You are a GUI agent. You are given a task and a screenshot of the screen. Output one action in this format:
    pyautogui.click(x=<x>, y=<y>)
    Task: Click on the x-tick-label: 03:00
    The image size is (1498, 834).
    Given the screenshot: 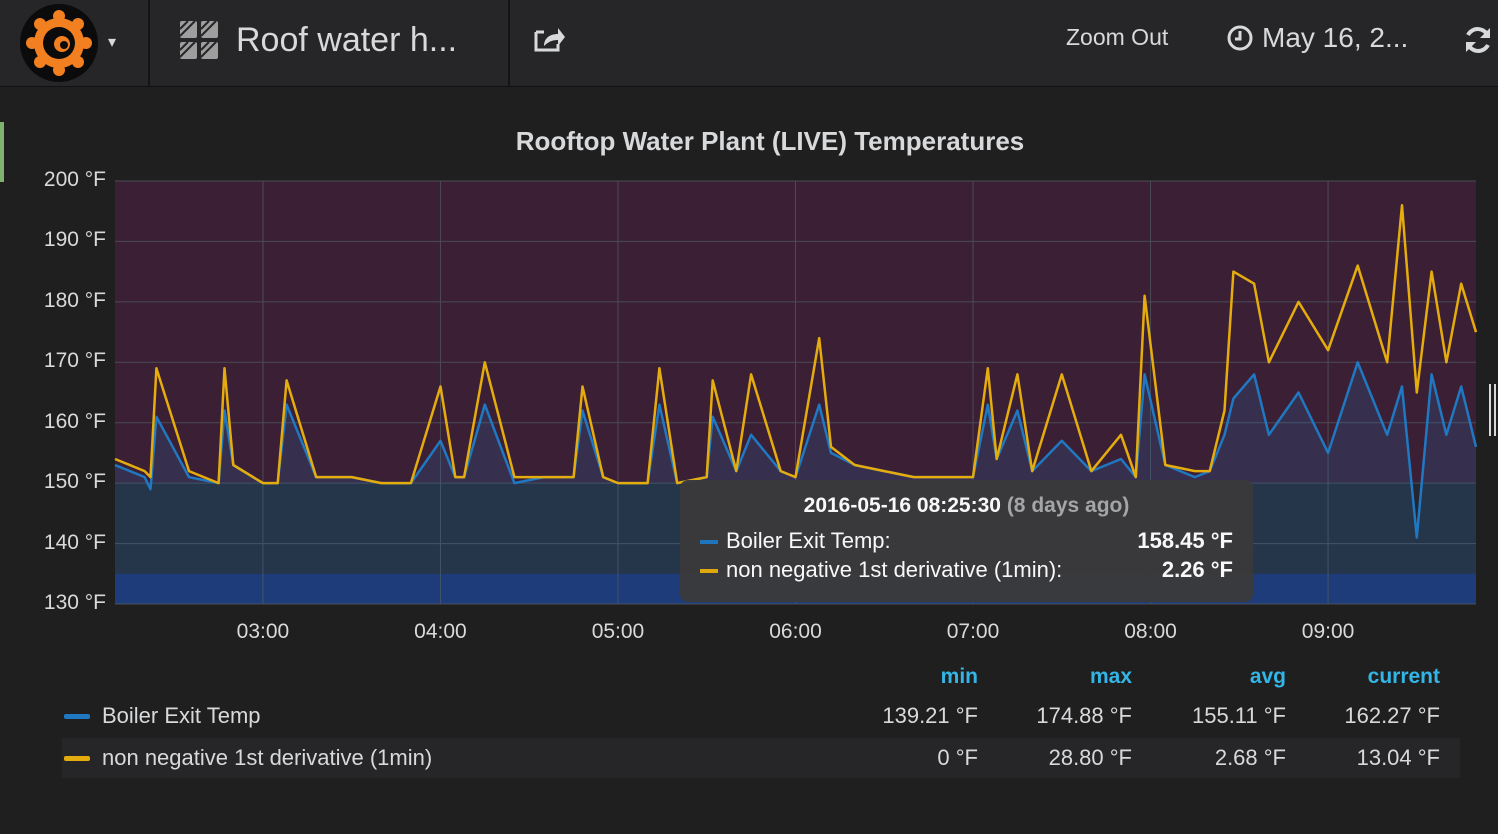 What is the action you would take?
    pyautogui.click(x=263, y=631)
    